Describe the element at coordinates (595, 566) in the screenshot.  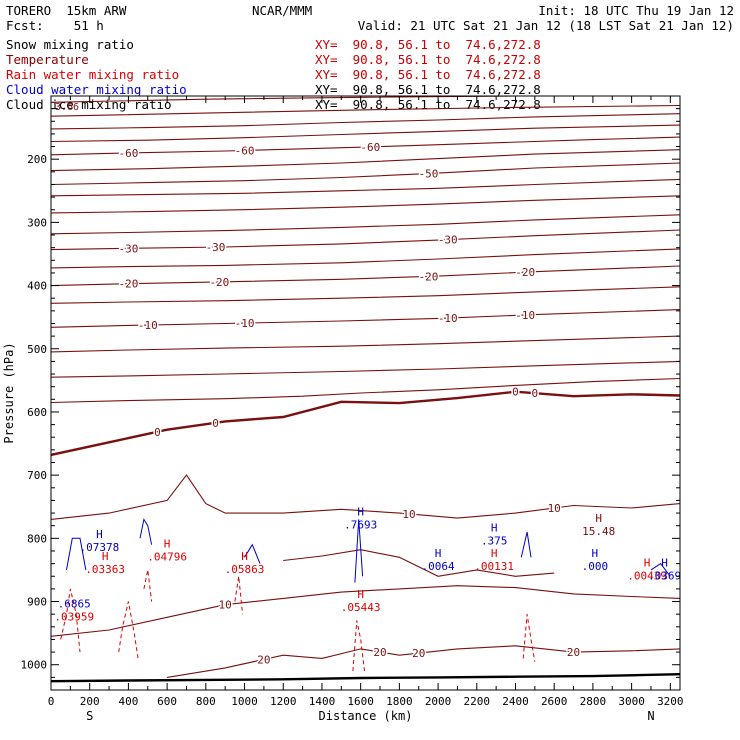
I see `max-value-label: .000` at that location.